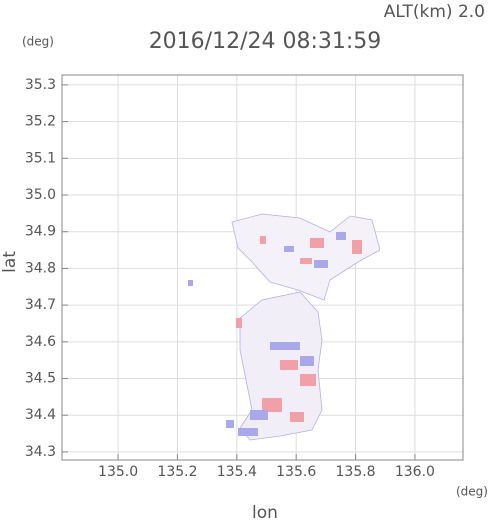 Image resolution: width=491 pixels, height=525 pixels. I want to click on y-tick-label: 35.1, so click(40, 158).